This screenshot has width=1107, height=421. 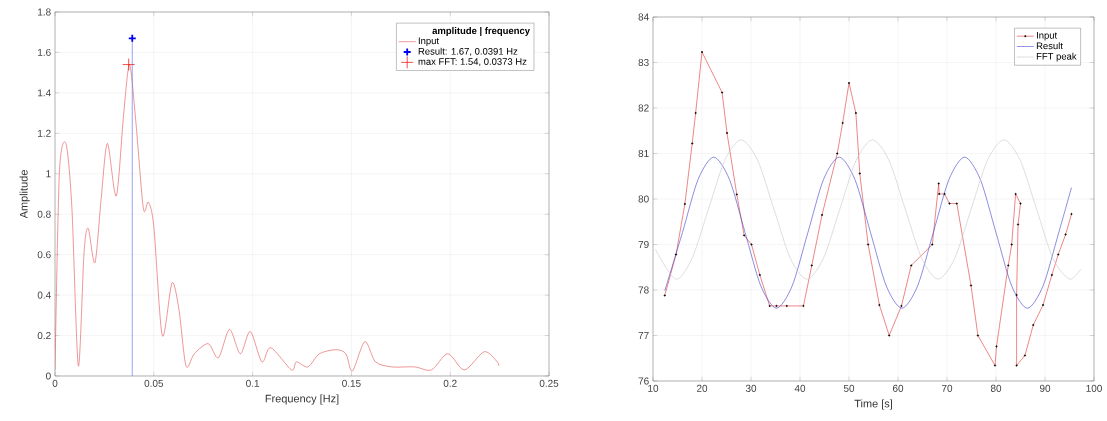 I want to click on x-tick-label: 0.1, so click(x=253, y=383).